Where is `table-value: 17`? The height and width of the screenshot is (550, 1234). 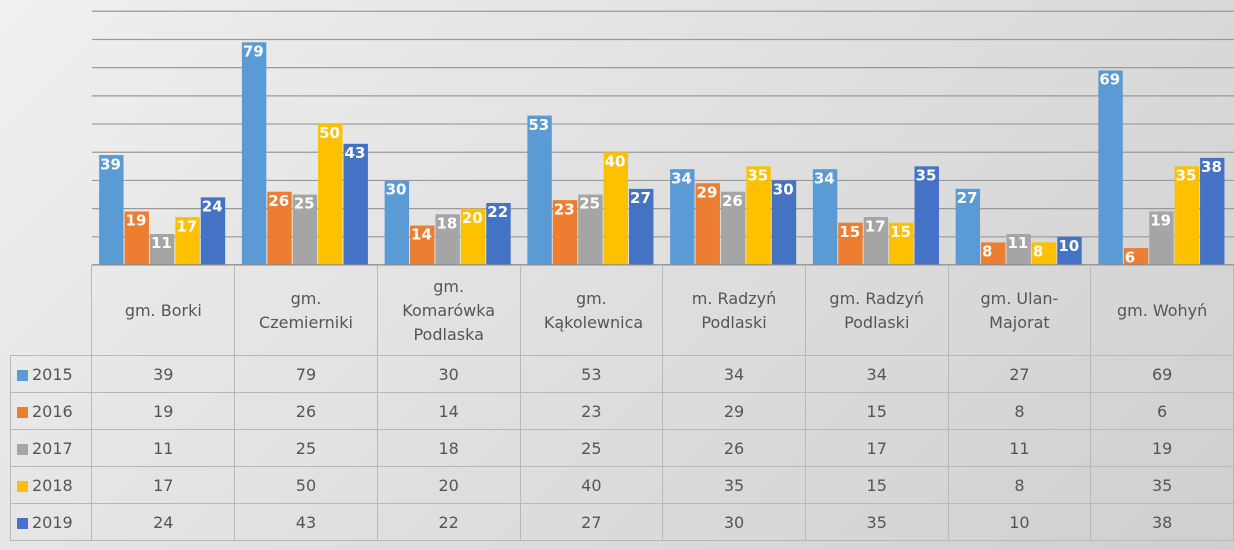 table-value: 17 is located at coordinates (163, 485).